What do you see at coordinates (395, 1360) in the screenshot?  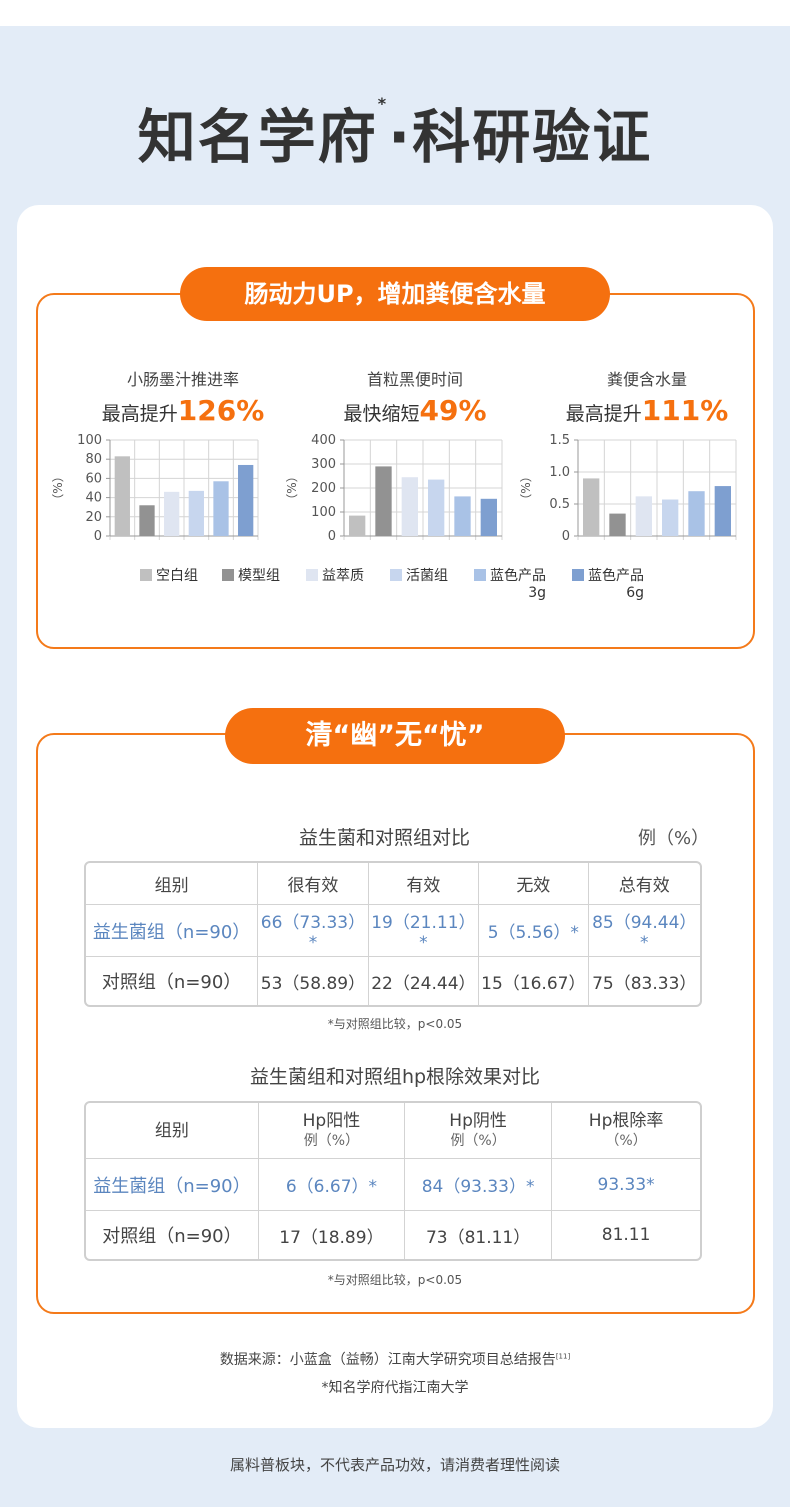 I see `data-source: 数据来源：小蓝盒（益畅）江南大学研究项目总结报告[11]` at bounding box center [395, 1360].